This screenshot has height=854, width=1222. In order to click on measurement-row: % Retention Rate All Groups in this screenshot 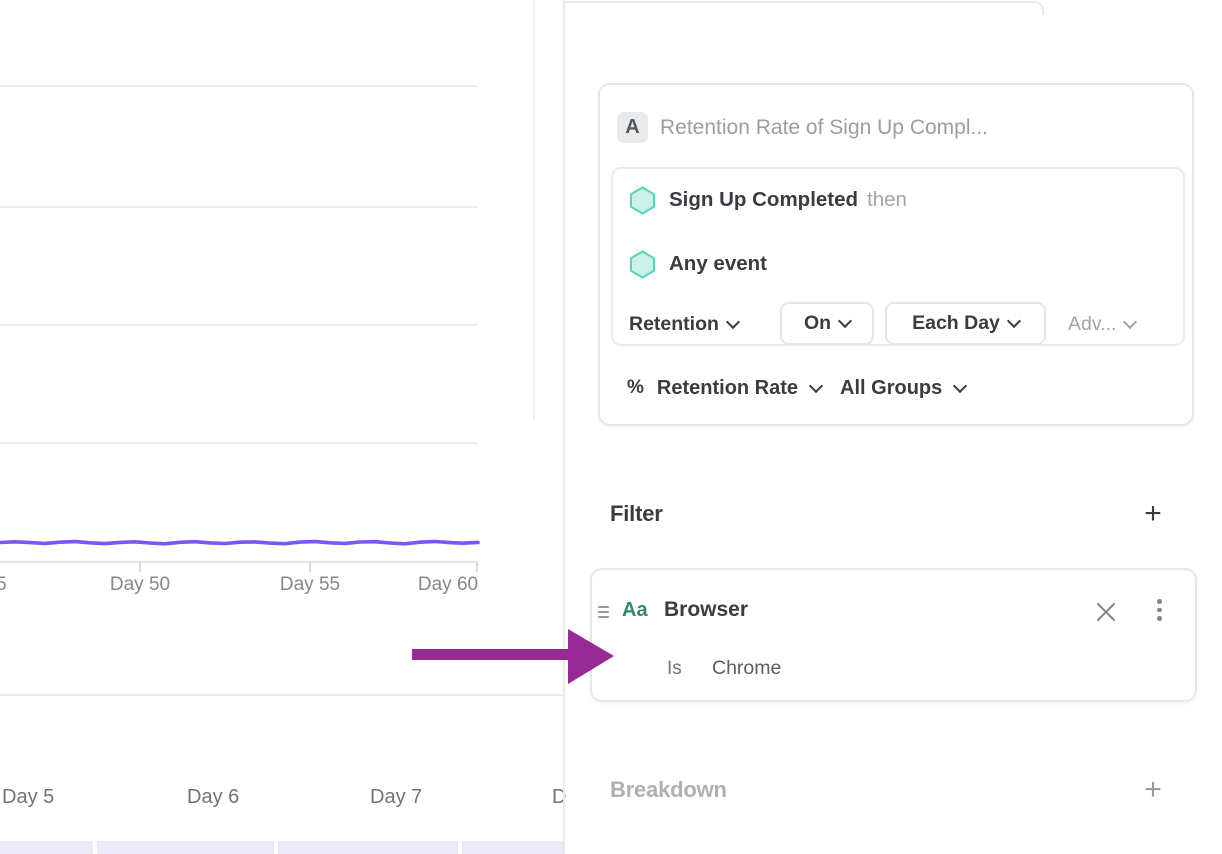, I will do `click(797, 388)`.